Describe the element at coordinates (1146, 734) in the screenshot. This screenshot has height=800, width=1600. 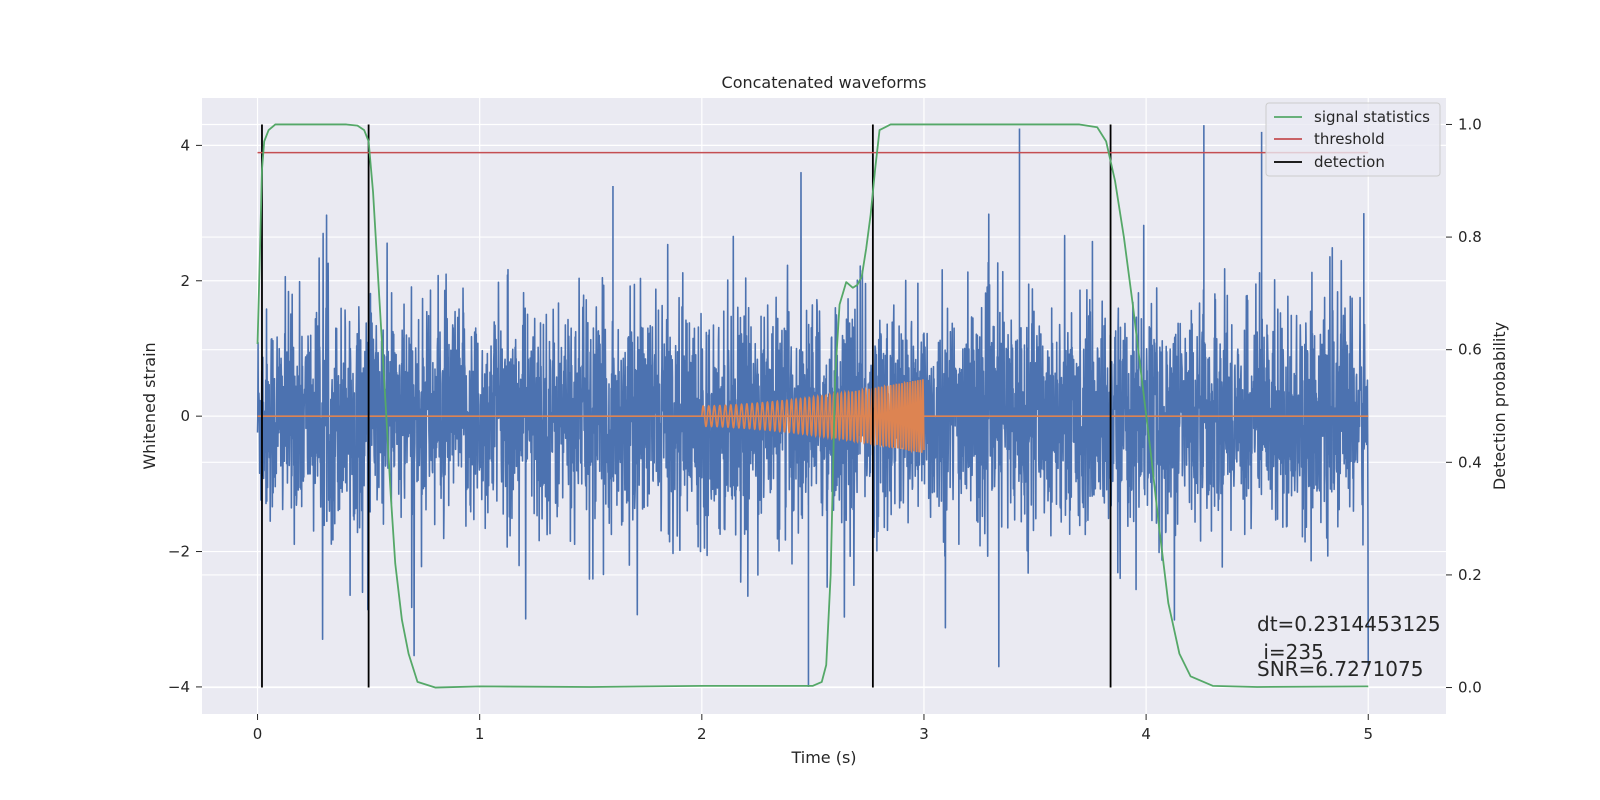
I see `x-tick-label-4: 4` at that location.